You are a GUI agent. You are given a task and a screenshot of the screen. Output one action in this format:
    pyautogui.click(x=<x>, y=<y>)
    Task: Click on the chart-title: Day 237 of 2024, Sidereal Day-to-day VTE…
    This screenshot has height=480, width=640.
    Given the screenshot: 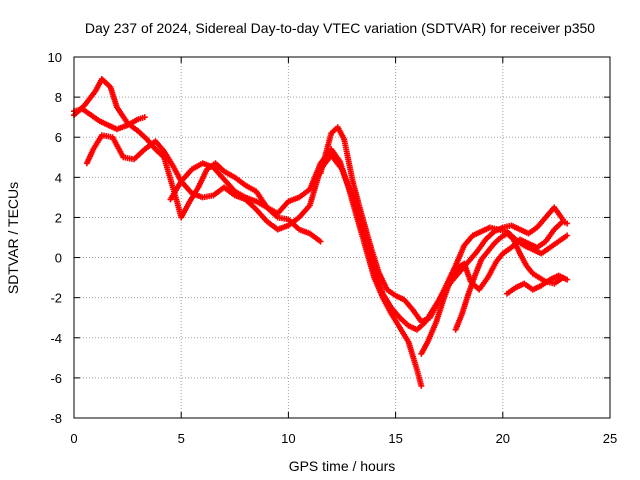 What is the action you would take?
    pyautogui.click(x=340, y=28)
    